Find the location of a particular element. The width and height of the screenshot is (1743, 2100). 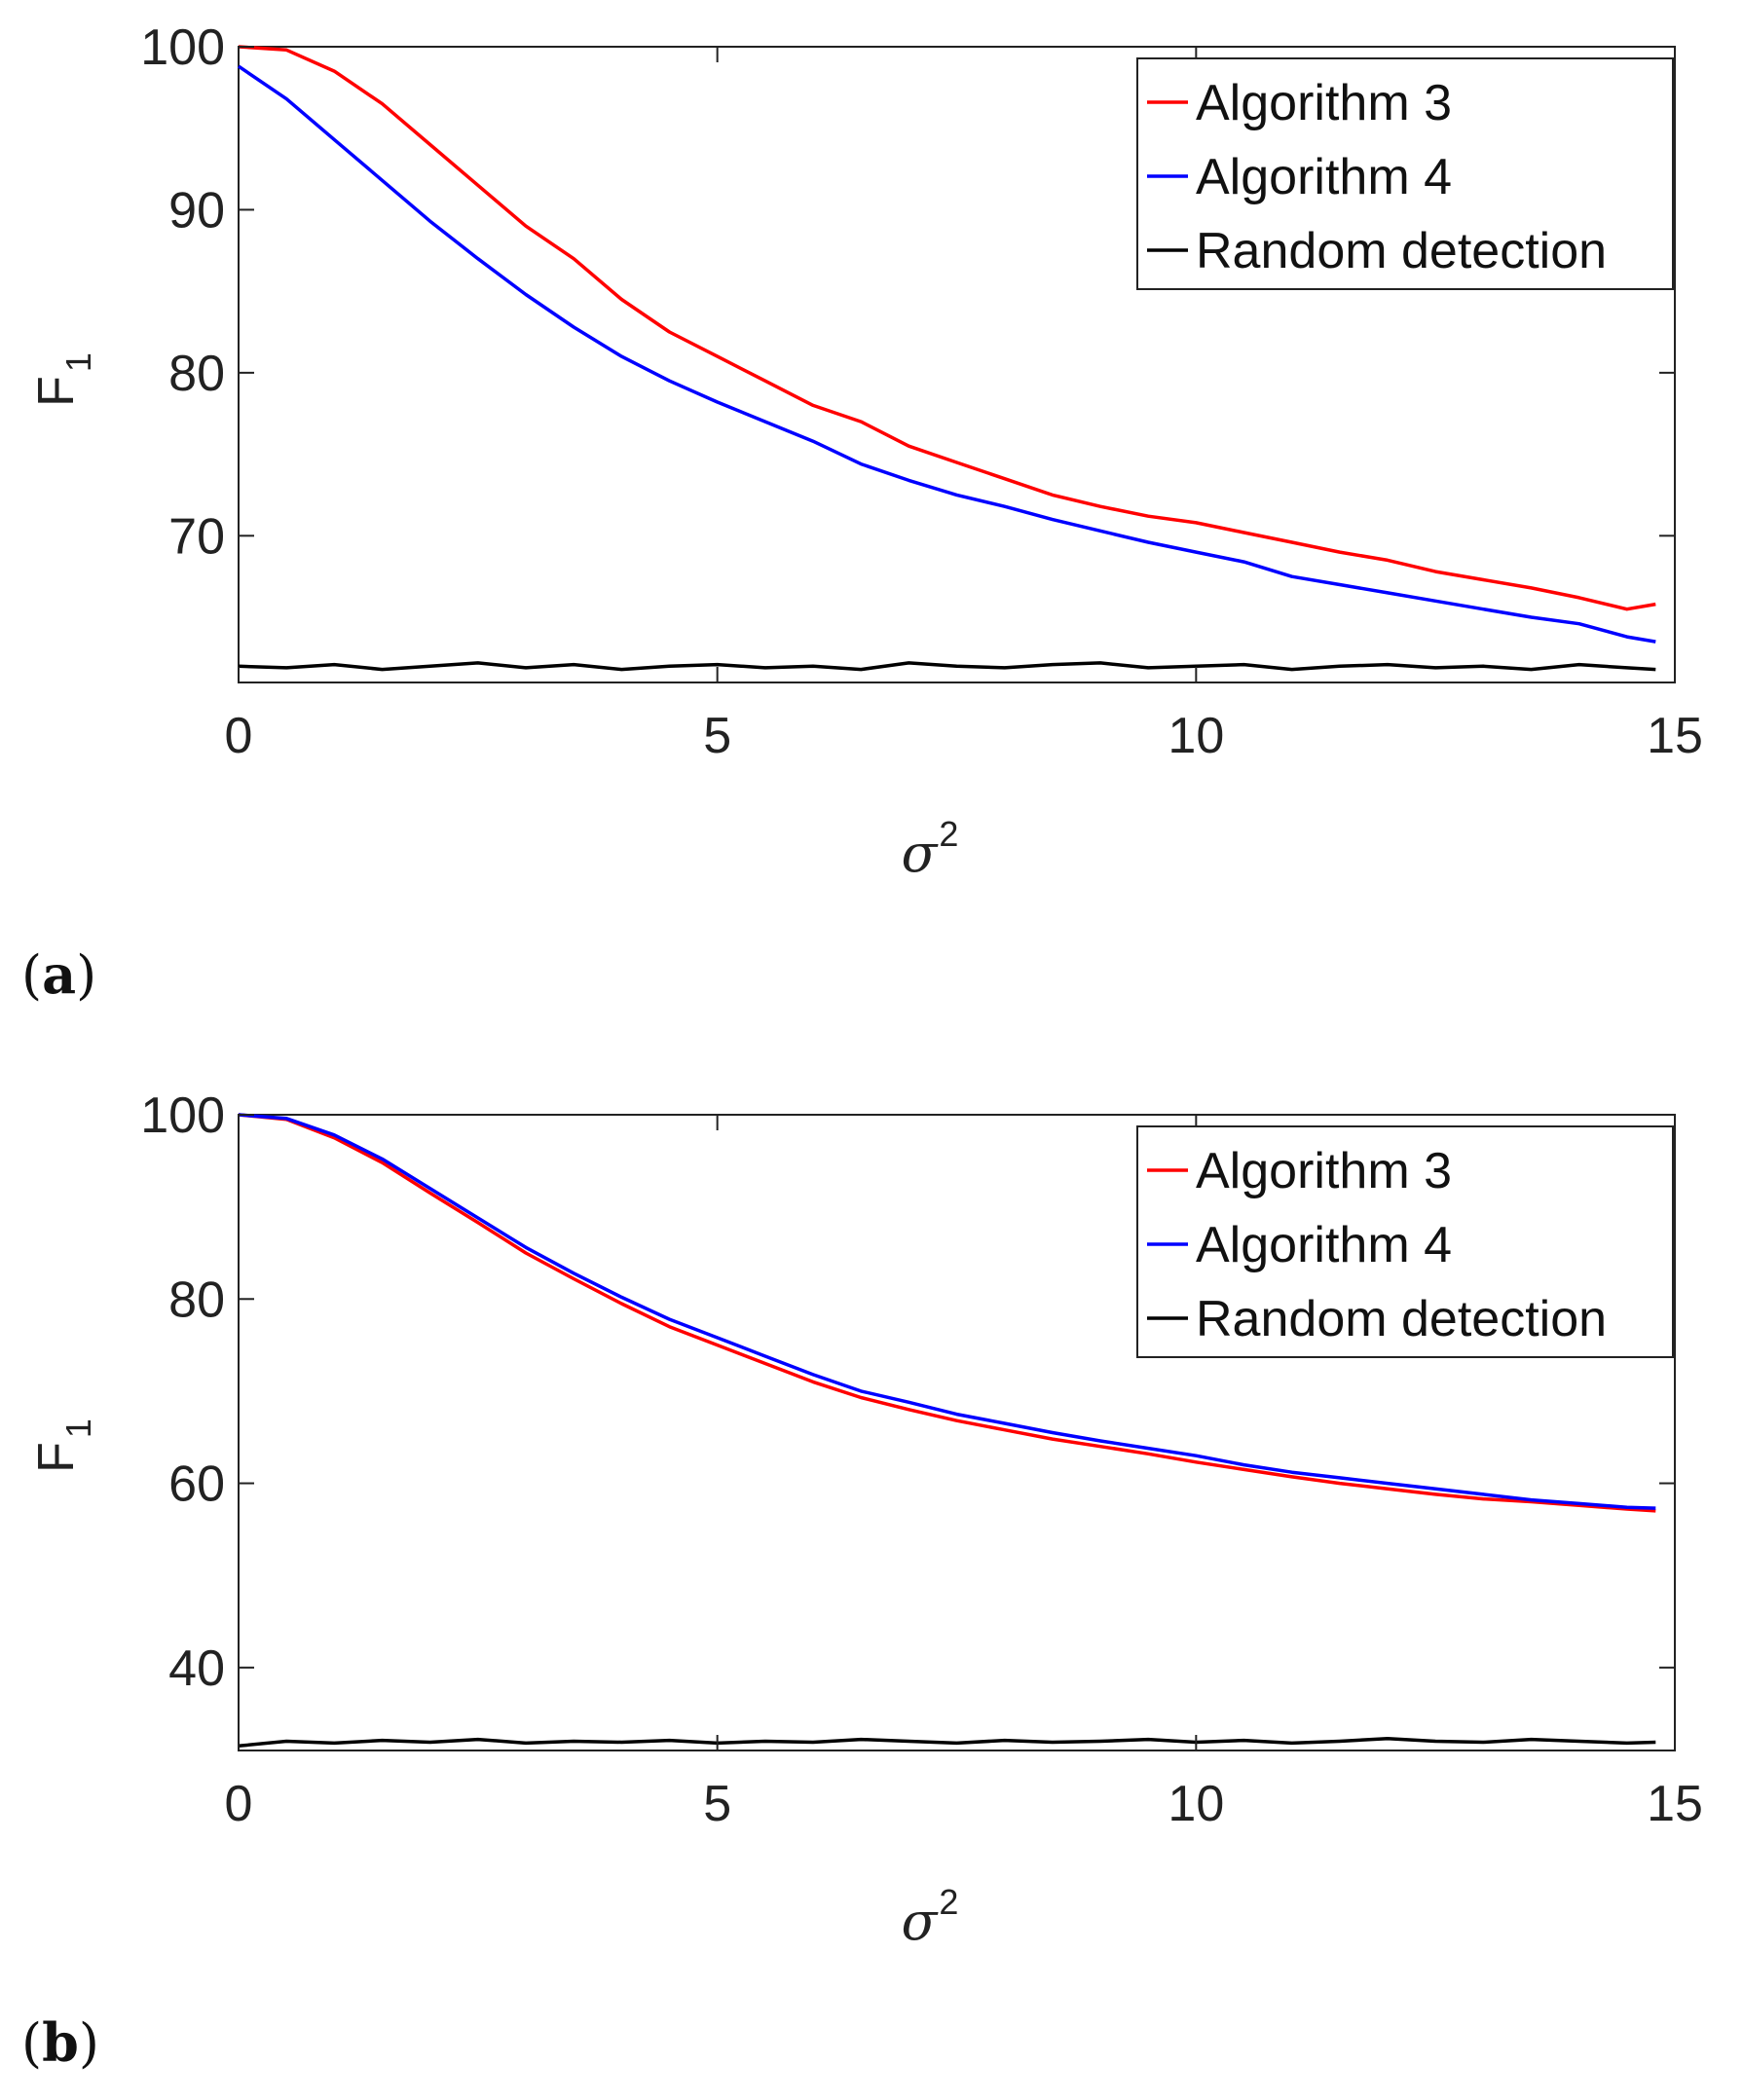

panel-label: (a) is located at coordinates (58, 974).